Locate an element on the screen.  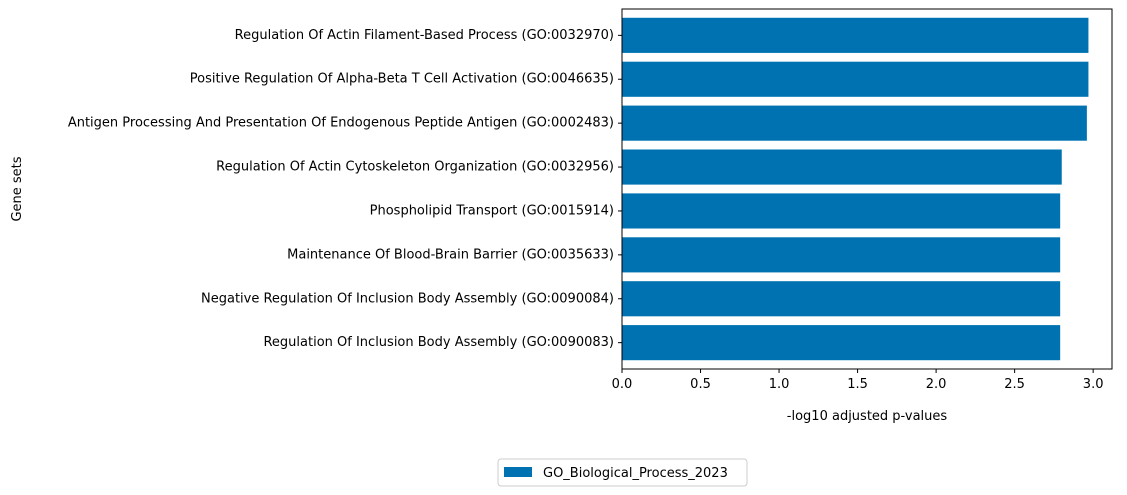
x-tick-label: 2.0 is located at coordinates (936, 384).